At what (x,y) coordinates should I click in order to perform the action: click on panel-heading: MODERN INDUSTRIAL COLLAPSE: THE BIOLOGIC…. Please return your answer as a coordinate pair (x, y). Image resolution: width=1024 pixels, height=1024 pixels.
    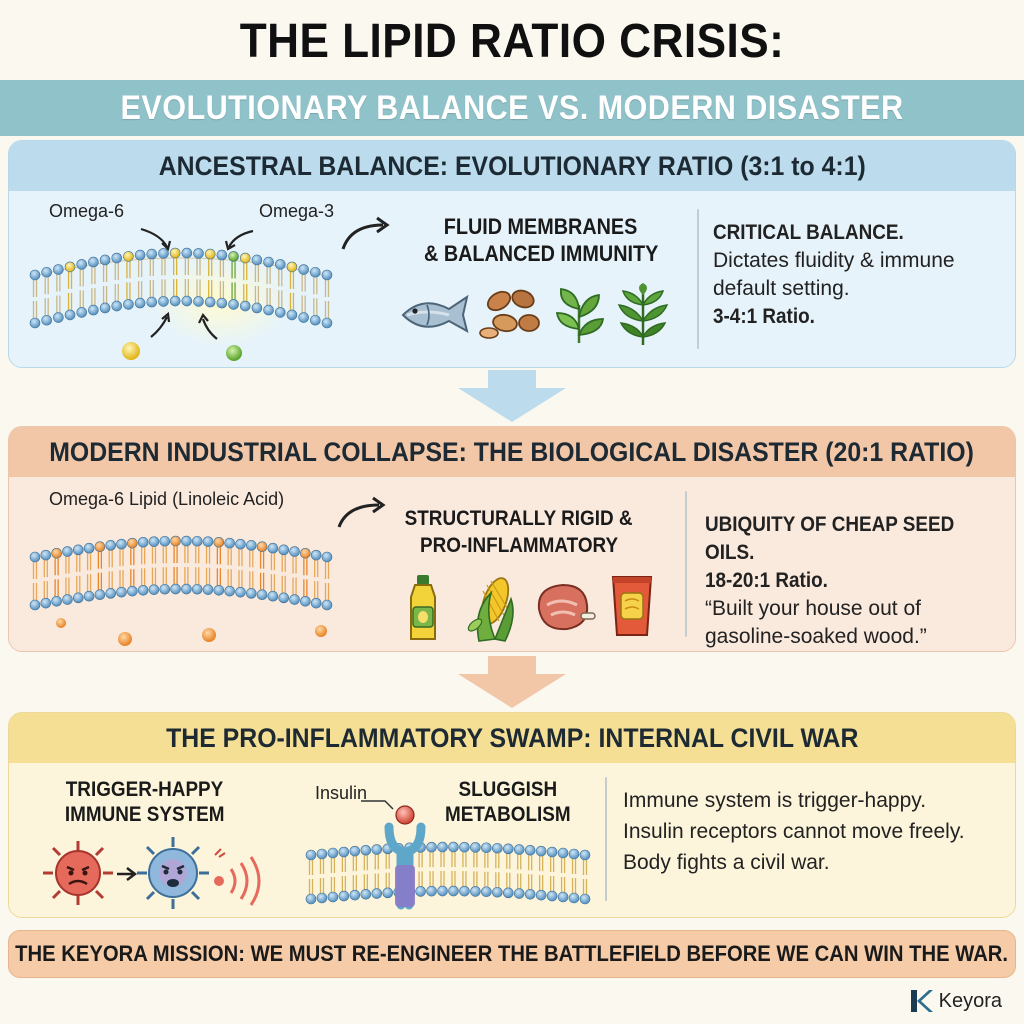
    Looking at the image, I should click on (512, 452).